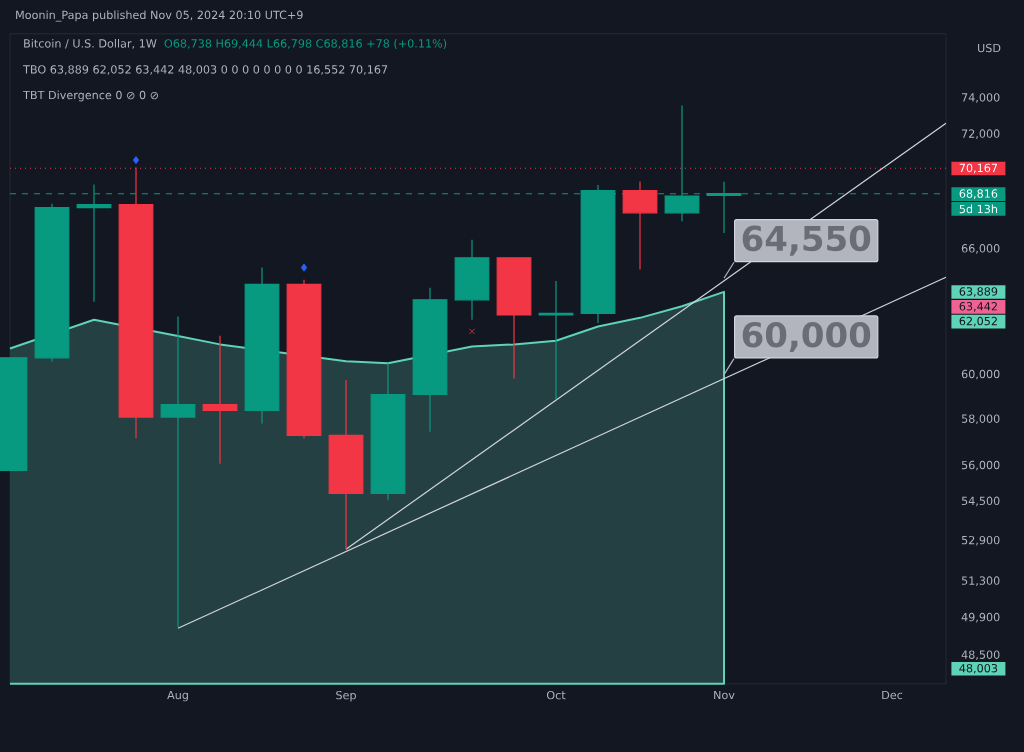 The width and height of the screenshot is (1024, 752). I want to click on annotation: 60,000, so click(806, 336).